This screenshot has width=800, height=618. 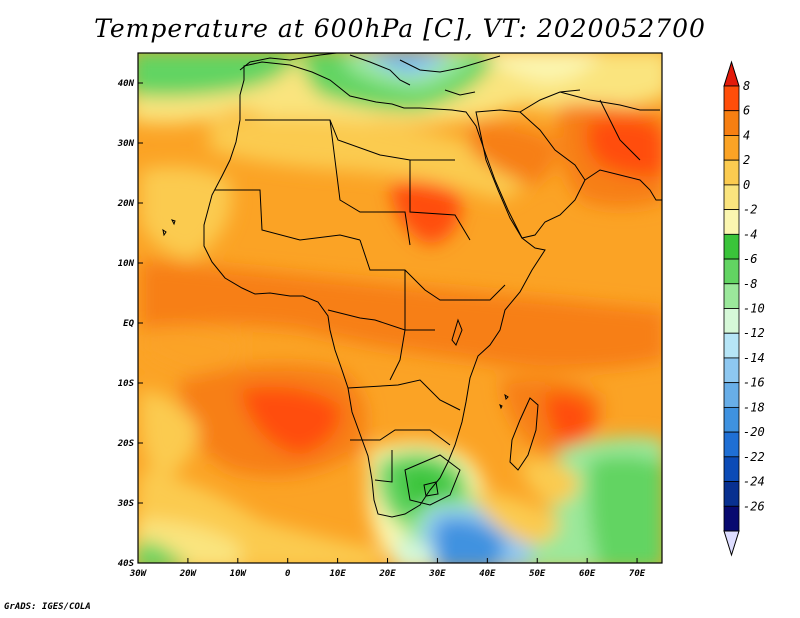 What do you see at coordinates (337, 574) in the screenshot?
I see `x-tick-label: 10E` at bounding box center [337, 574].